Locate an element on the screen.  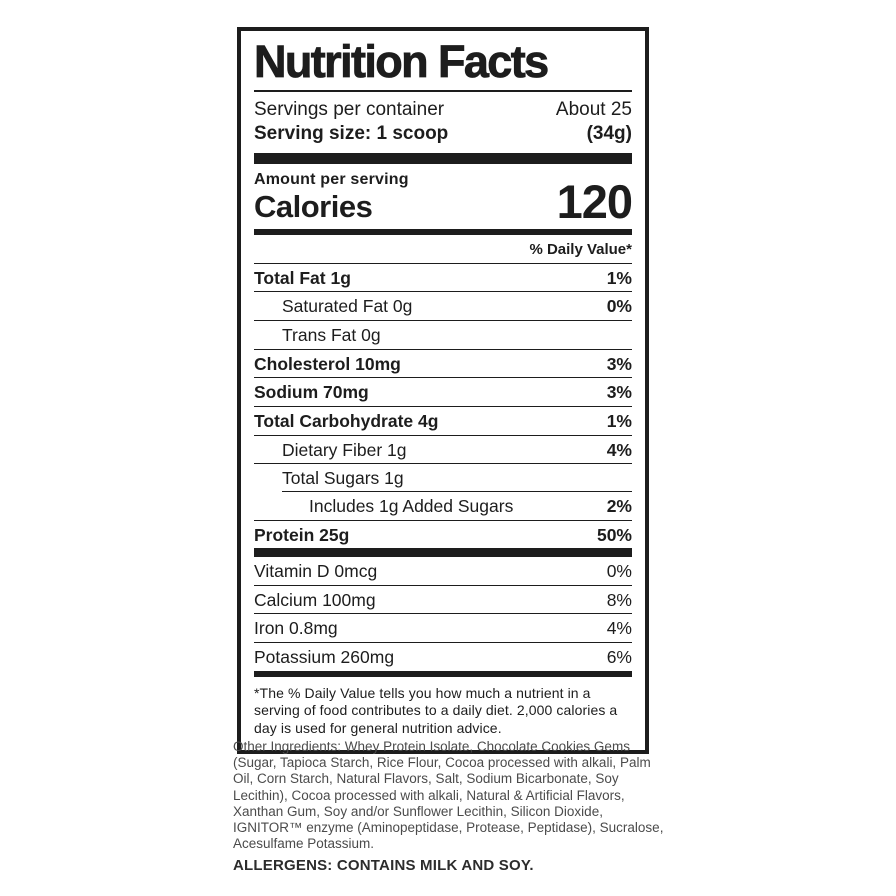
vitamin-row: Potassium 260mg 6% is located at coordinates (443, 657).